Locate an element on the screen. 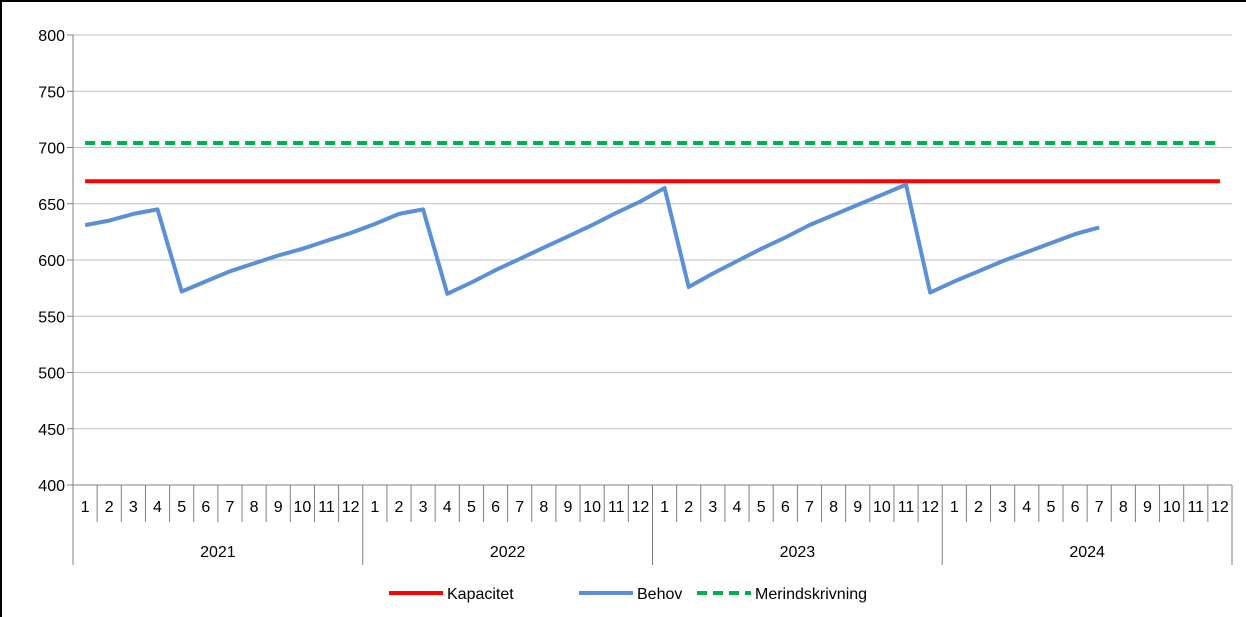 The height and width of the screenshot is (617, 1246). y-tick-label: 800 is located at coordinates (51, 36).